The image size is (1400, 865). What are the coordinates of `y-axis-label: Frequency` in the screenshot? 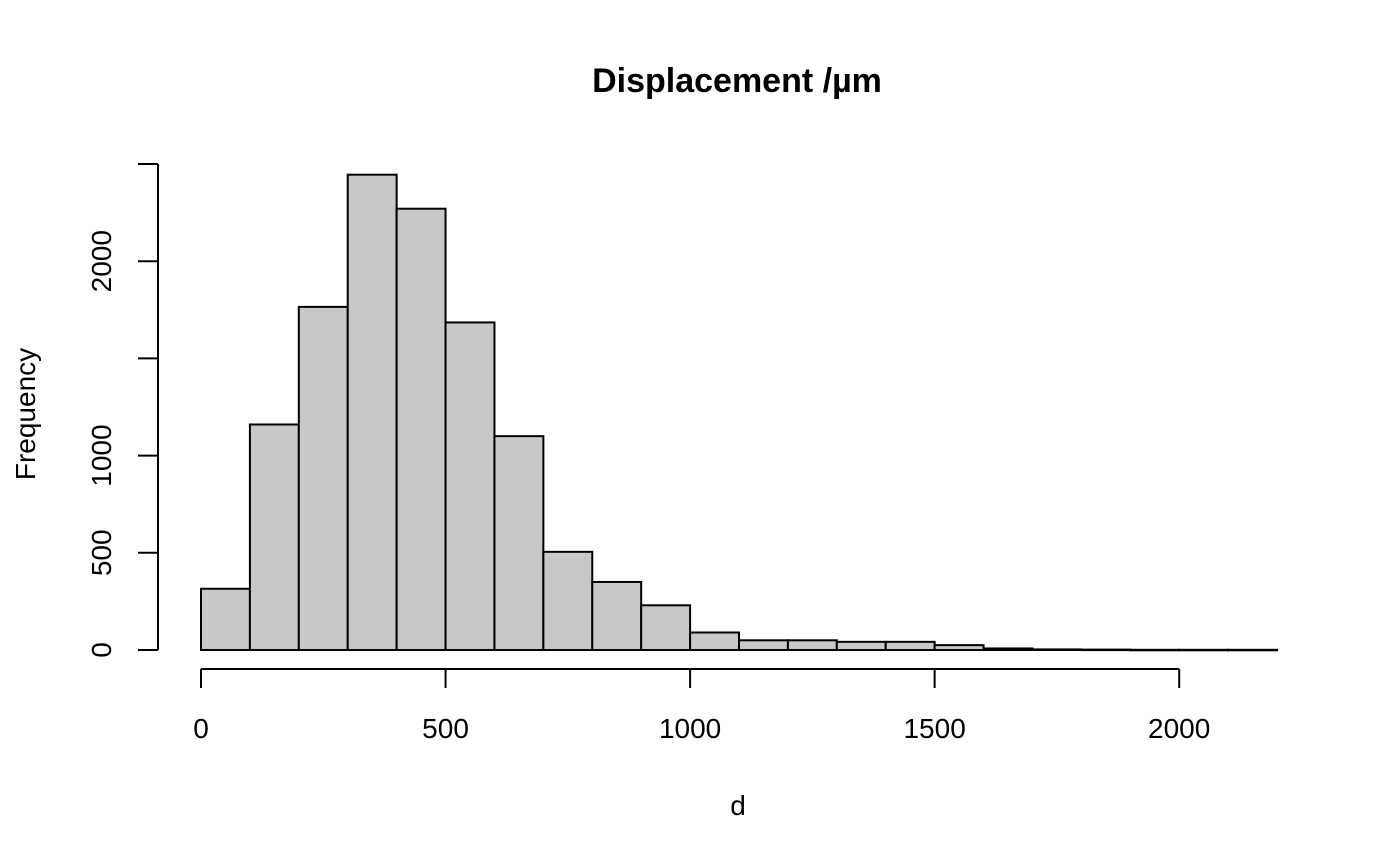 It's located at (25, 414).